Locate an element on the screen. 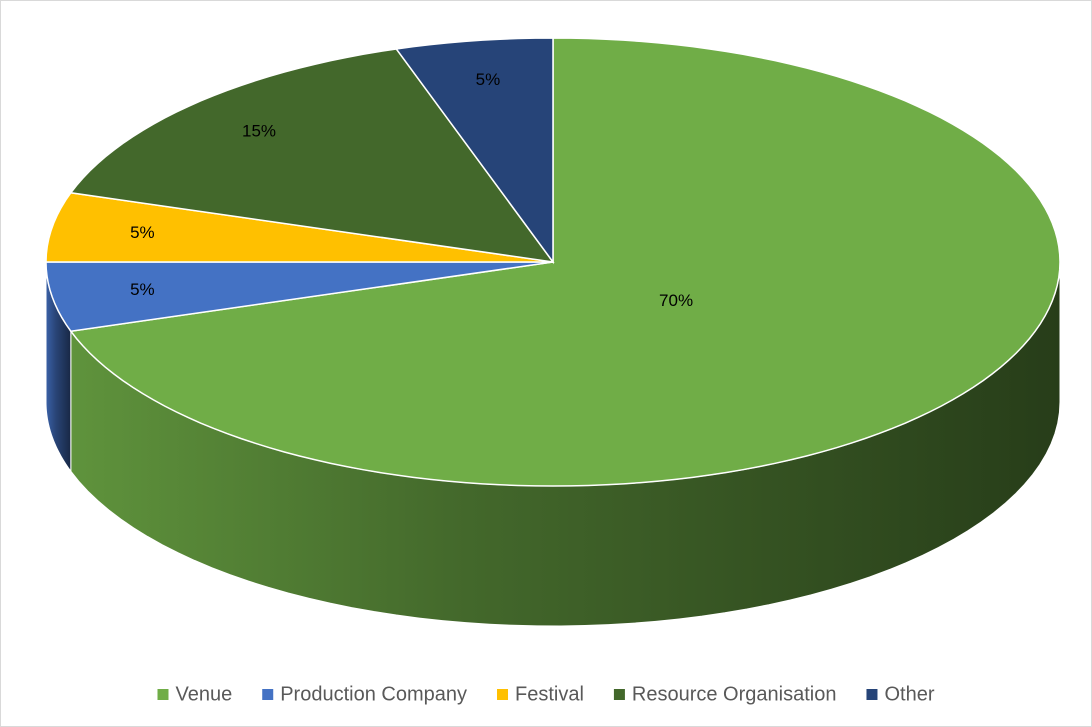 The width and height of the screenshot is (1092, 727). legend-label: Resource Organisation is located at coordinates (734, 694).